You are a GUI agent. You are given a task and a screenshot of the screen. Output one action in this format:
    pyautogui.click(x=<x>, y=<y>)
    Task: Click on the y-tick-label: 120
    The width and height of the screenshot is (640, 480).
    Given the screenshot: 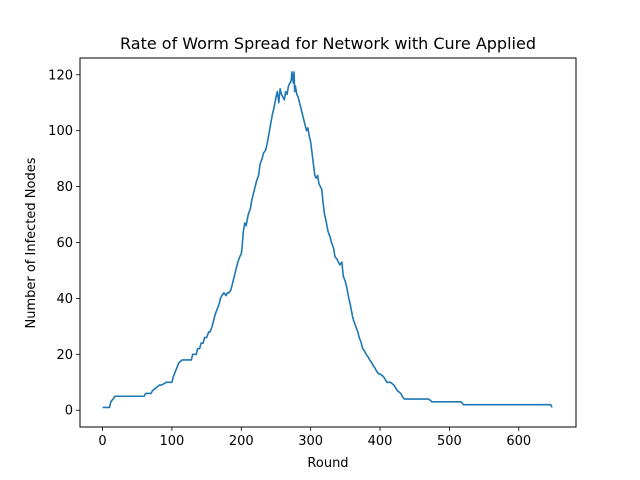 What is the action you would take?
    pyautogui.click(x=60, y=75)
    